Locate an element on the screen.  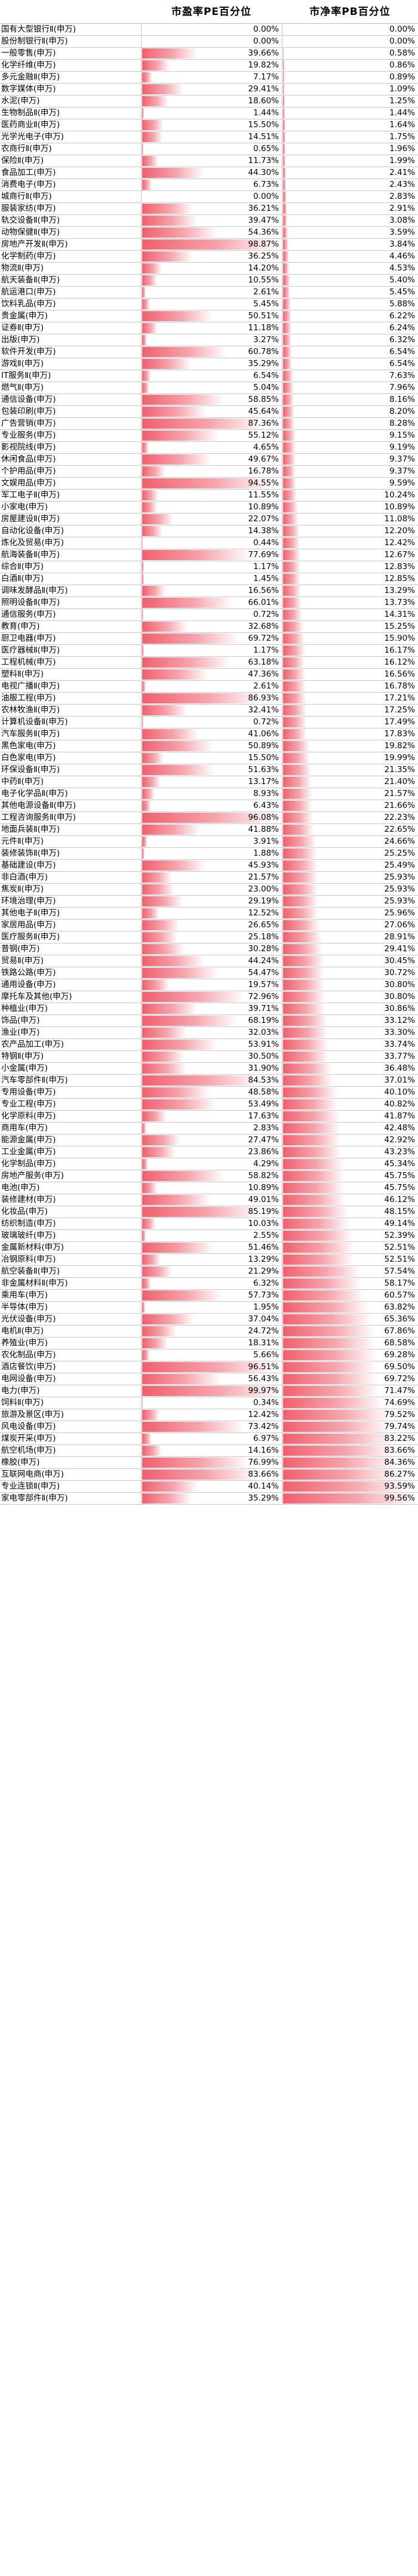
pb-percentile-cell: 29.41% is located at coordinates (350, 949).